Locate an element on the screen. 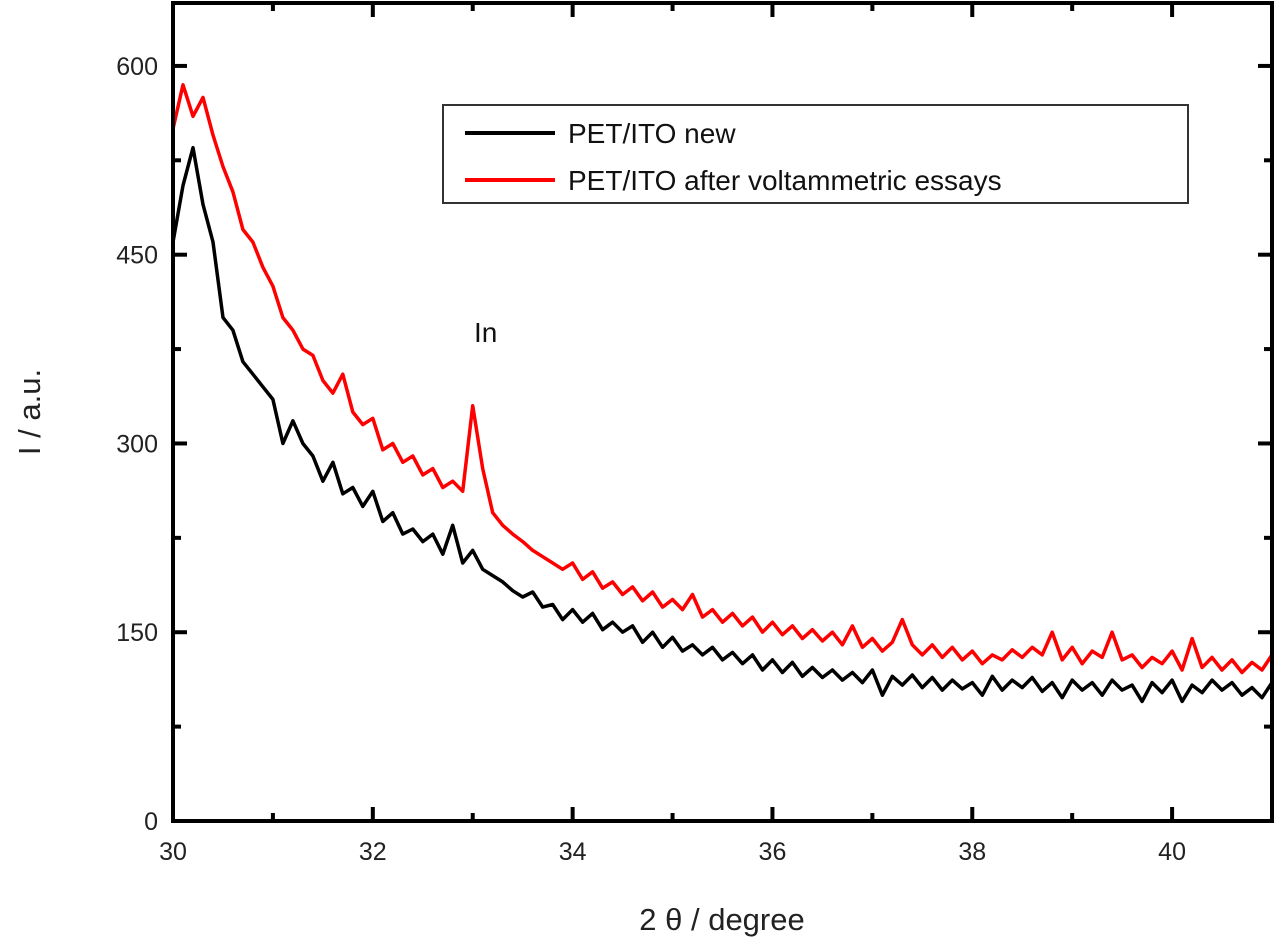  y-tick-label: 150 is located at coordinates (137, 633).